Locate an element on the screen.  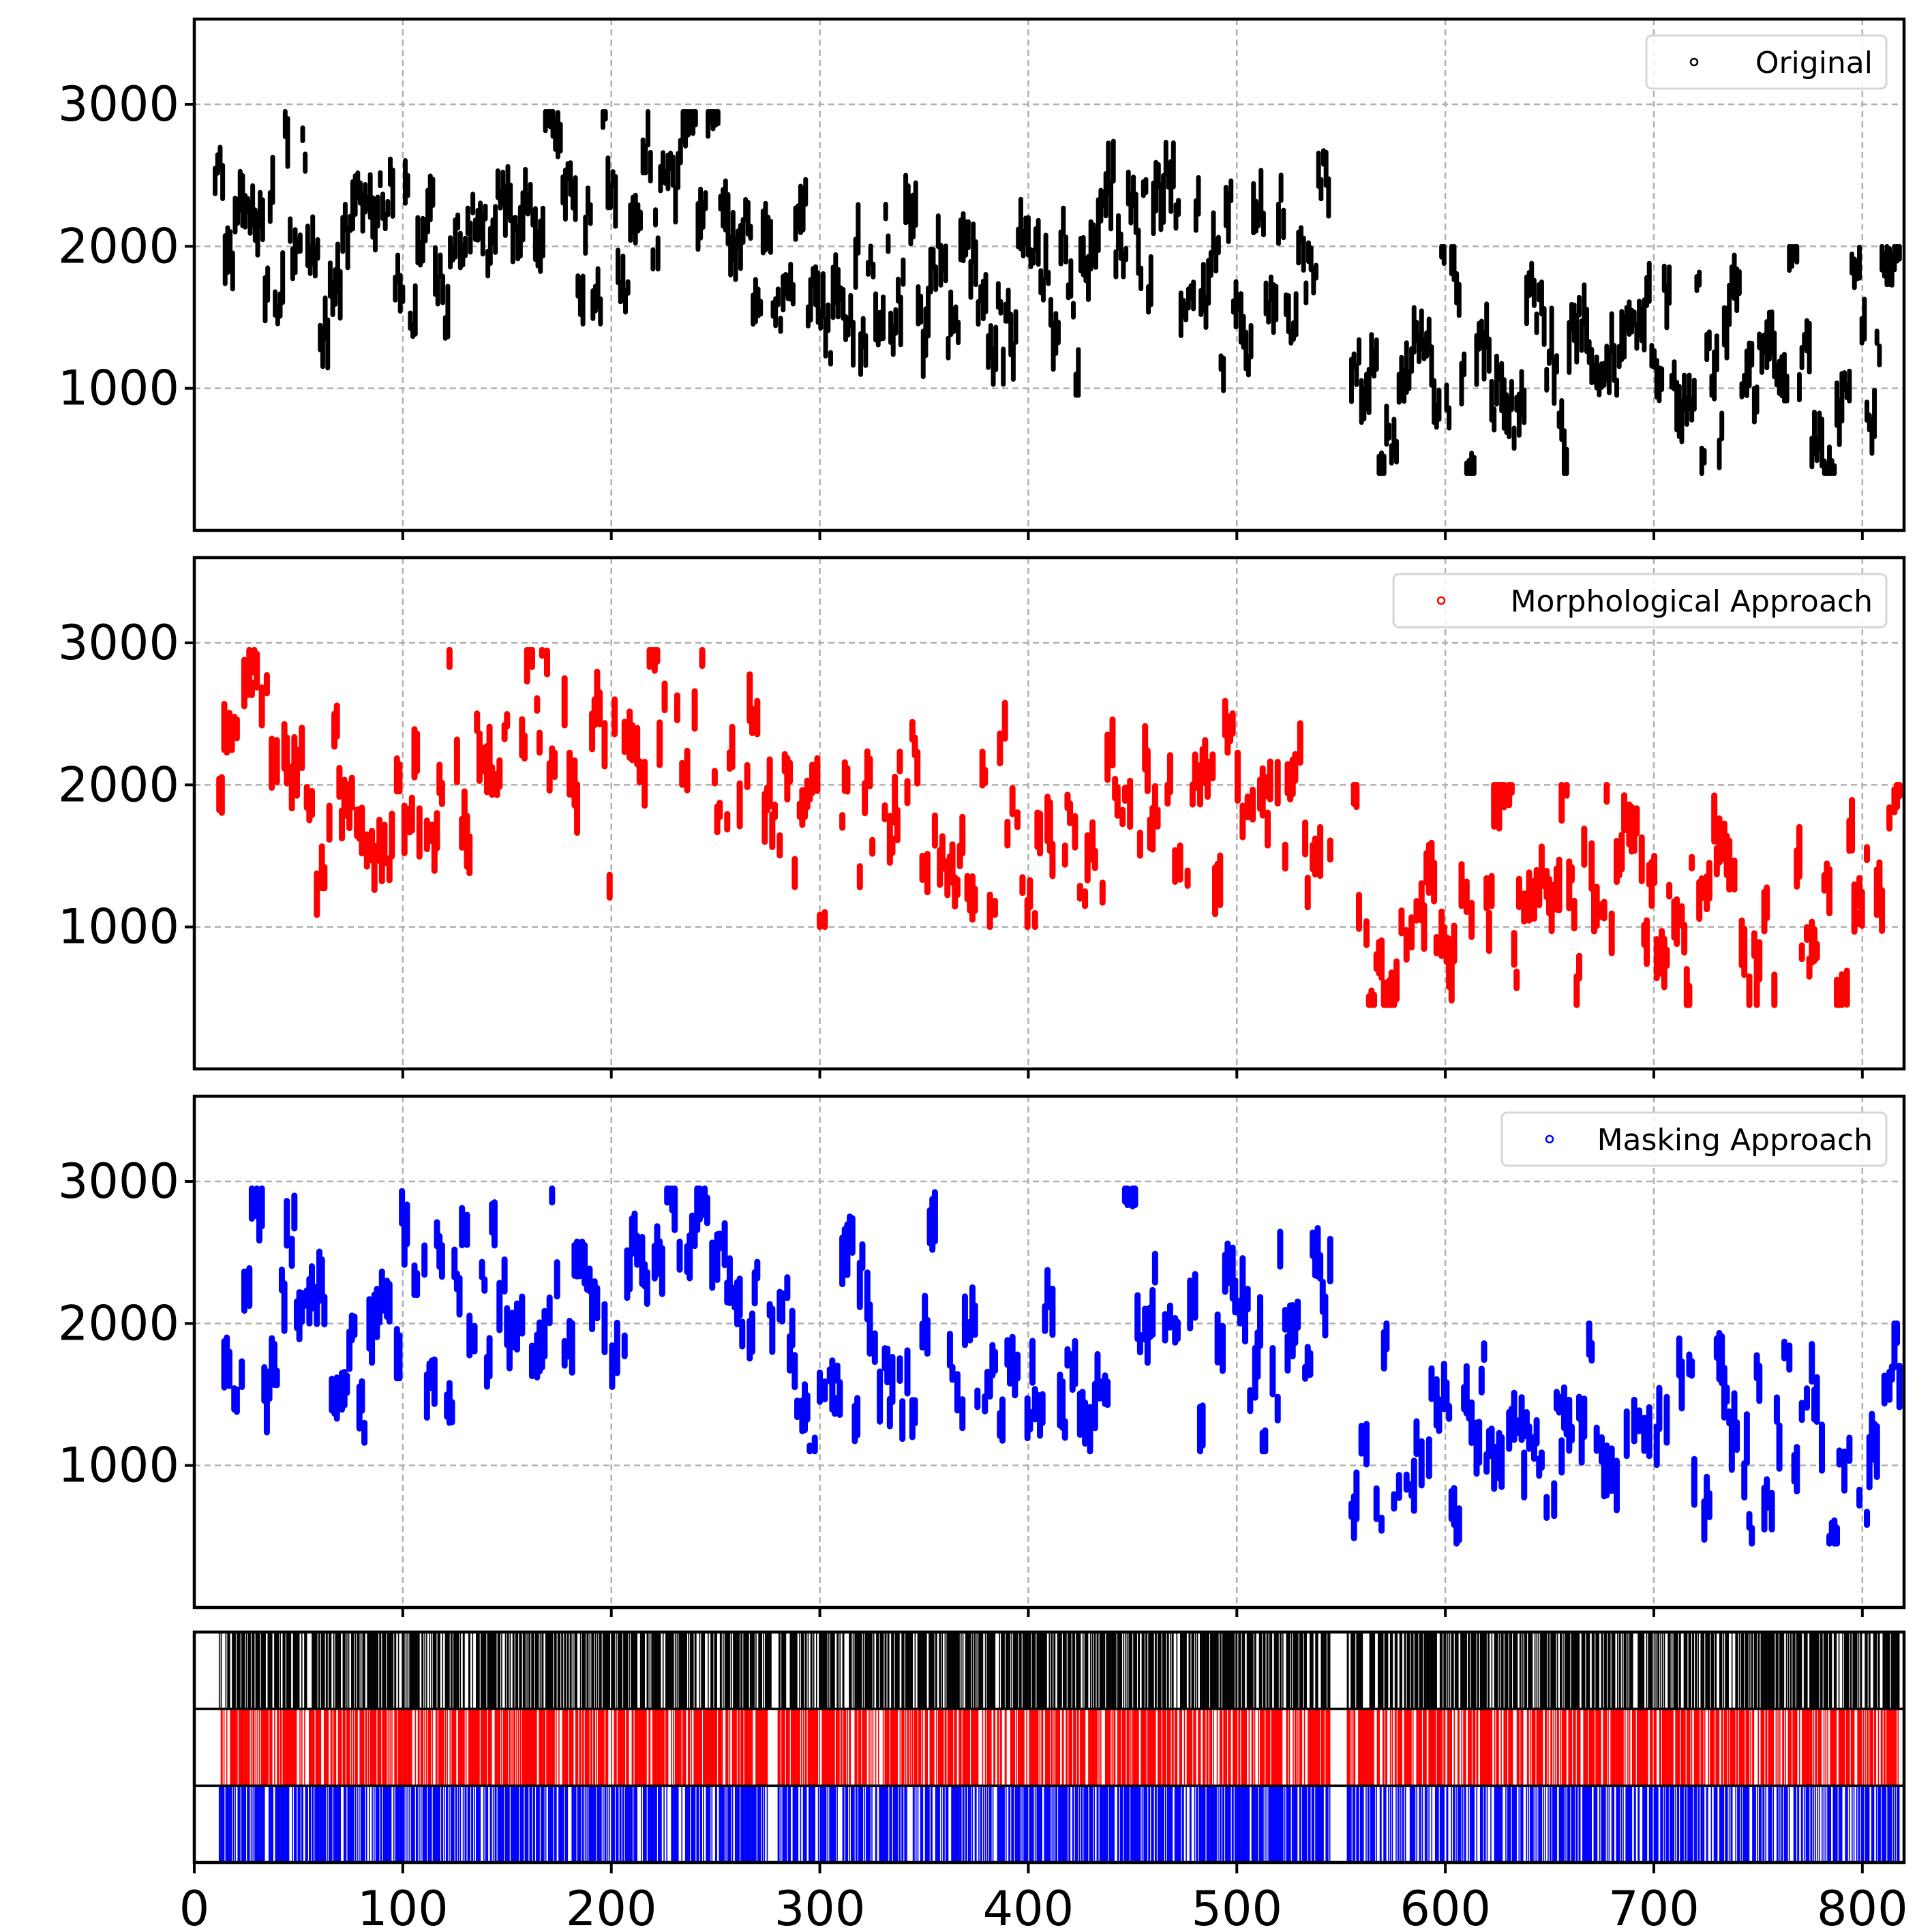
legend: Masking Approach is located at coordinates (1694, 1139).